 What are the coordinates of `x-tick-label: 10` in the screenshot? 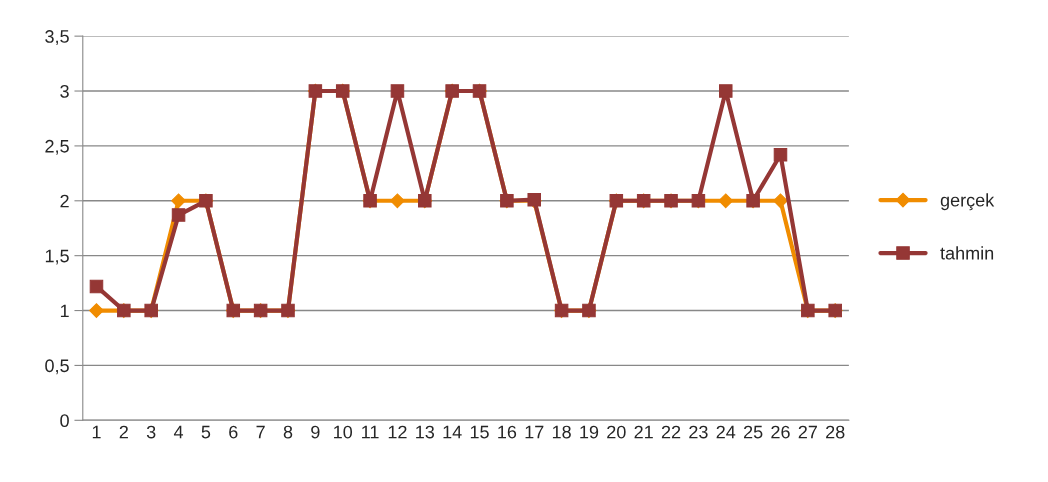 It's located at (343, 432).